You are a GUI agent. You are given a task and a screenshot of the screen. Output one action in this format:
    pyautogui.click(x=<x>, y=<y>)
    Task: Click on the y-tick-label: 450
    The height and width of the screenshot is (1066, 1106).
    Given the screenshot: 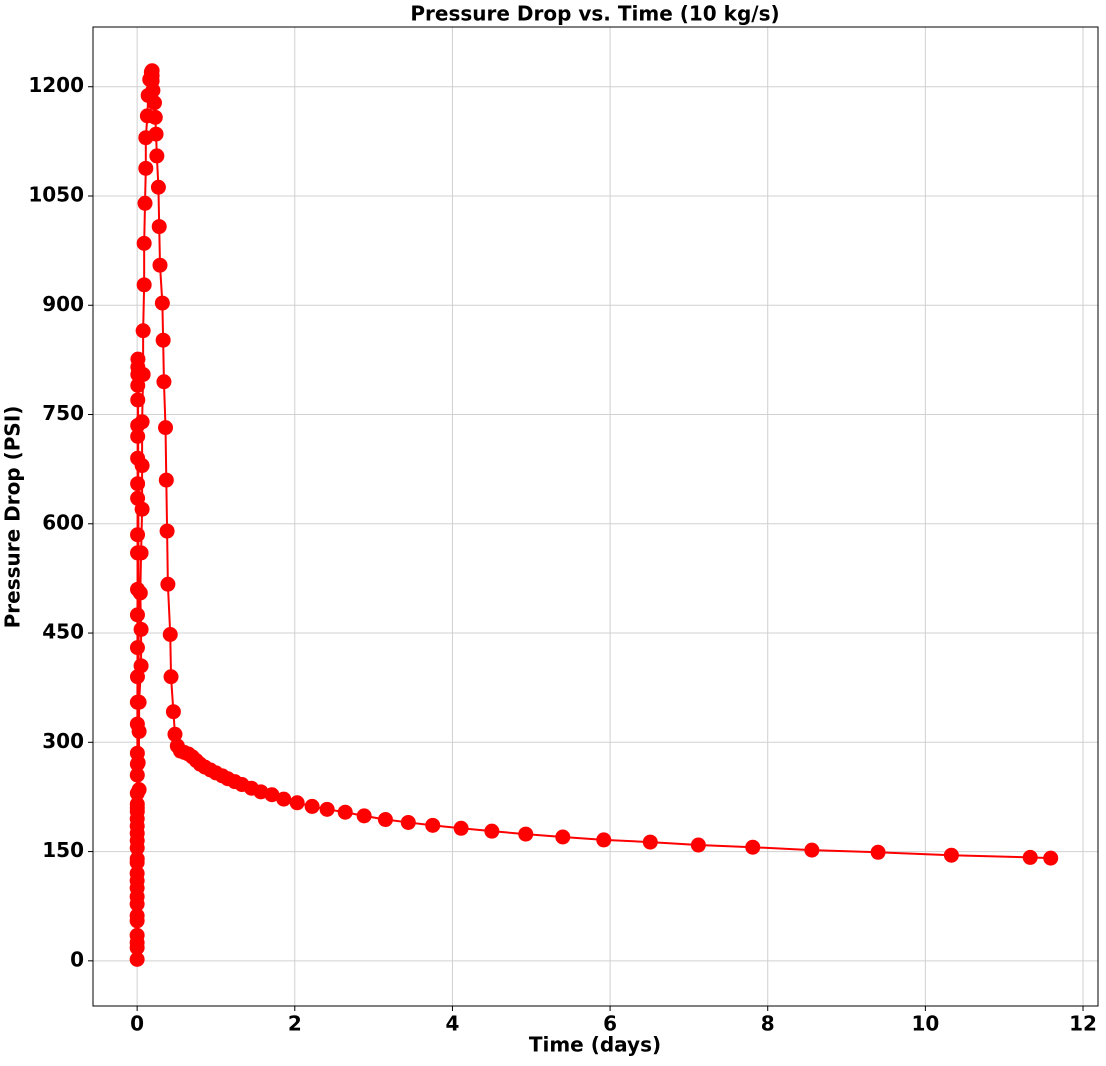 What is the action you would take?
    pyautogui.click(x=63, y=632)
    